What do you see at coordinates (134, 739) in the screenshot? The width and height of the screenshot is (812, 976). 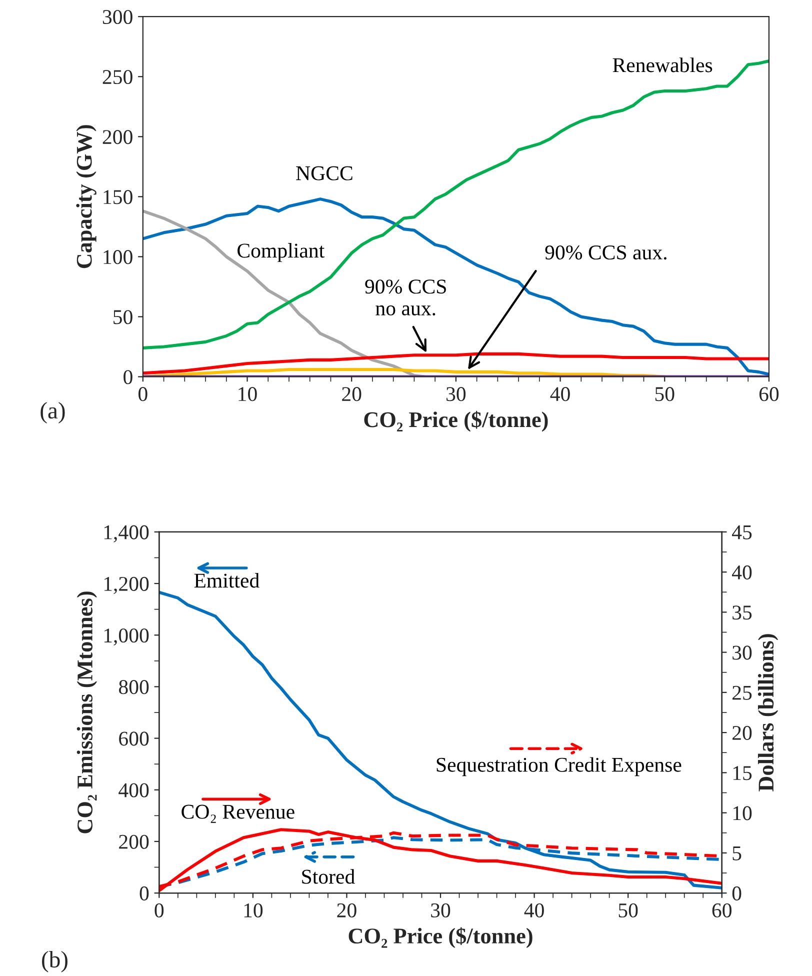 I see `y-tick-label: 600` at bounding box center [134, 739].